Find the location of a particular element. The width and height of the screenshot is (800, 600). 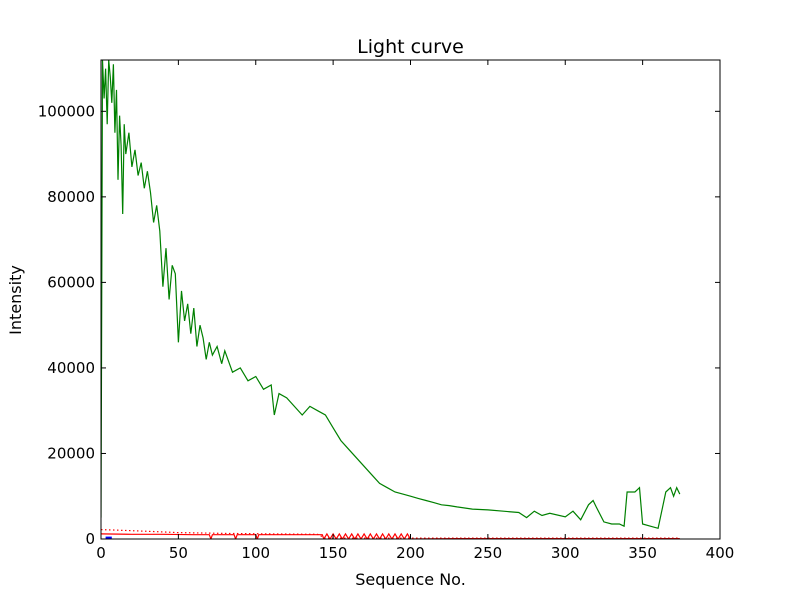

x-tick-label: 250 is located at coordinates (488, 553).